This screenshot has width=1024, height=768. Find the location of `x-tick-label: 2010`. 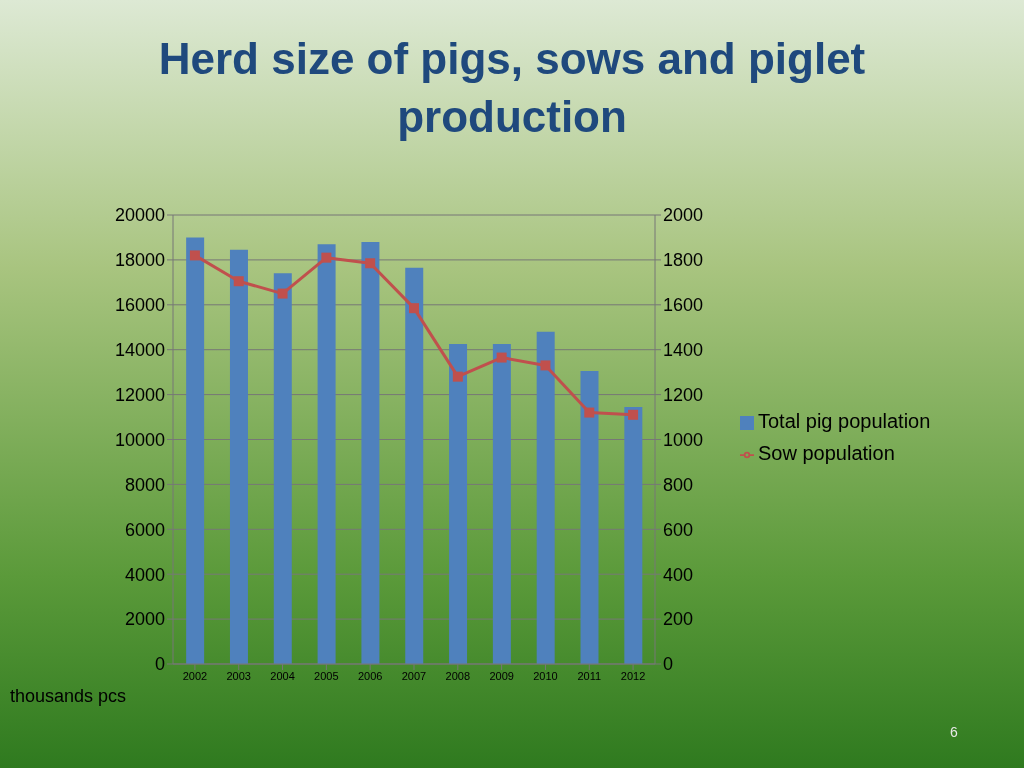

x-tick-label: 2010 is located at coordinates (545, 675).